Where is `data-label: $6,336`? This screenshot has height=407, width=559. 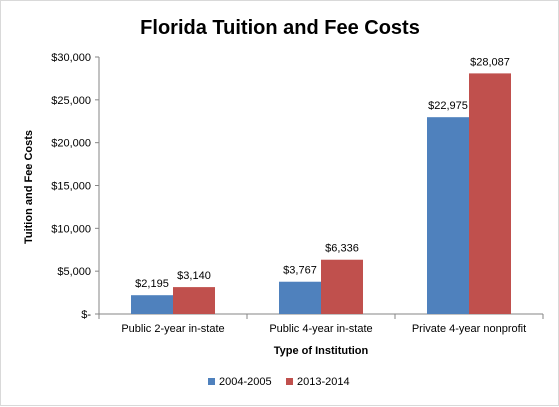 data-label: $6,336 is located at coordinates (342, 249).